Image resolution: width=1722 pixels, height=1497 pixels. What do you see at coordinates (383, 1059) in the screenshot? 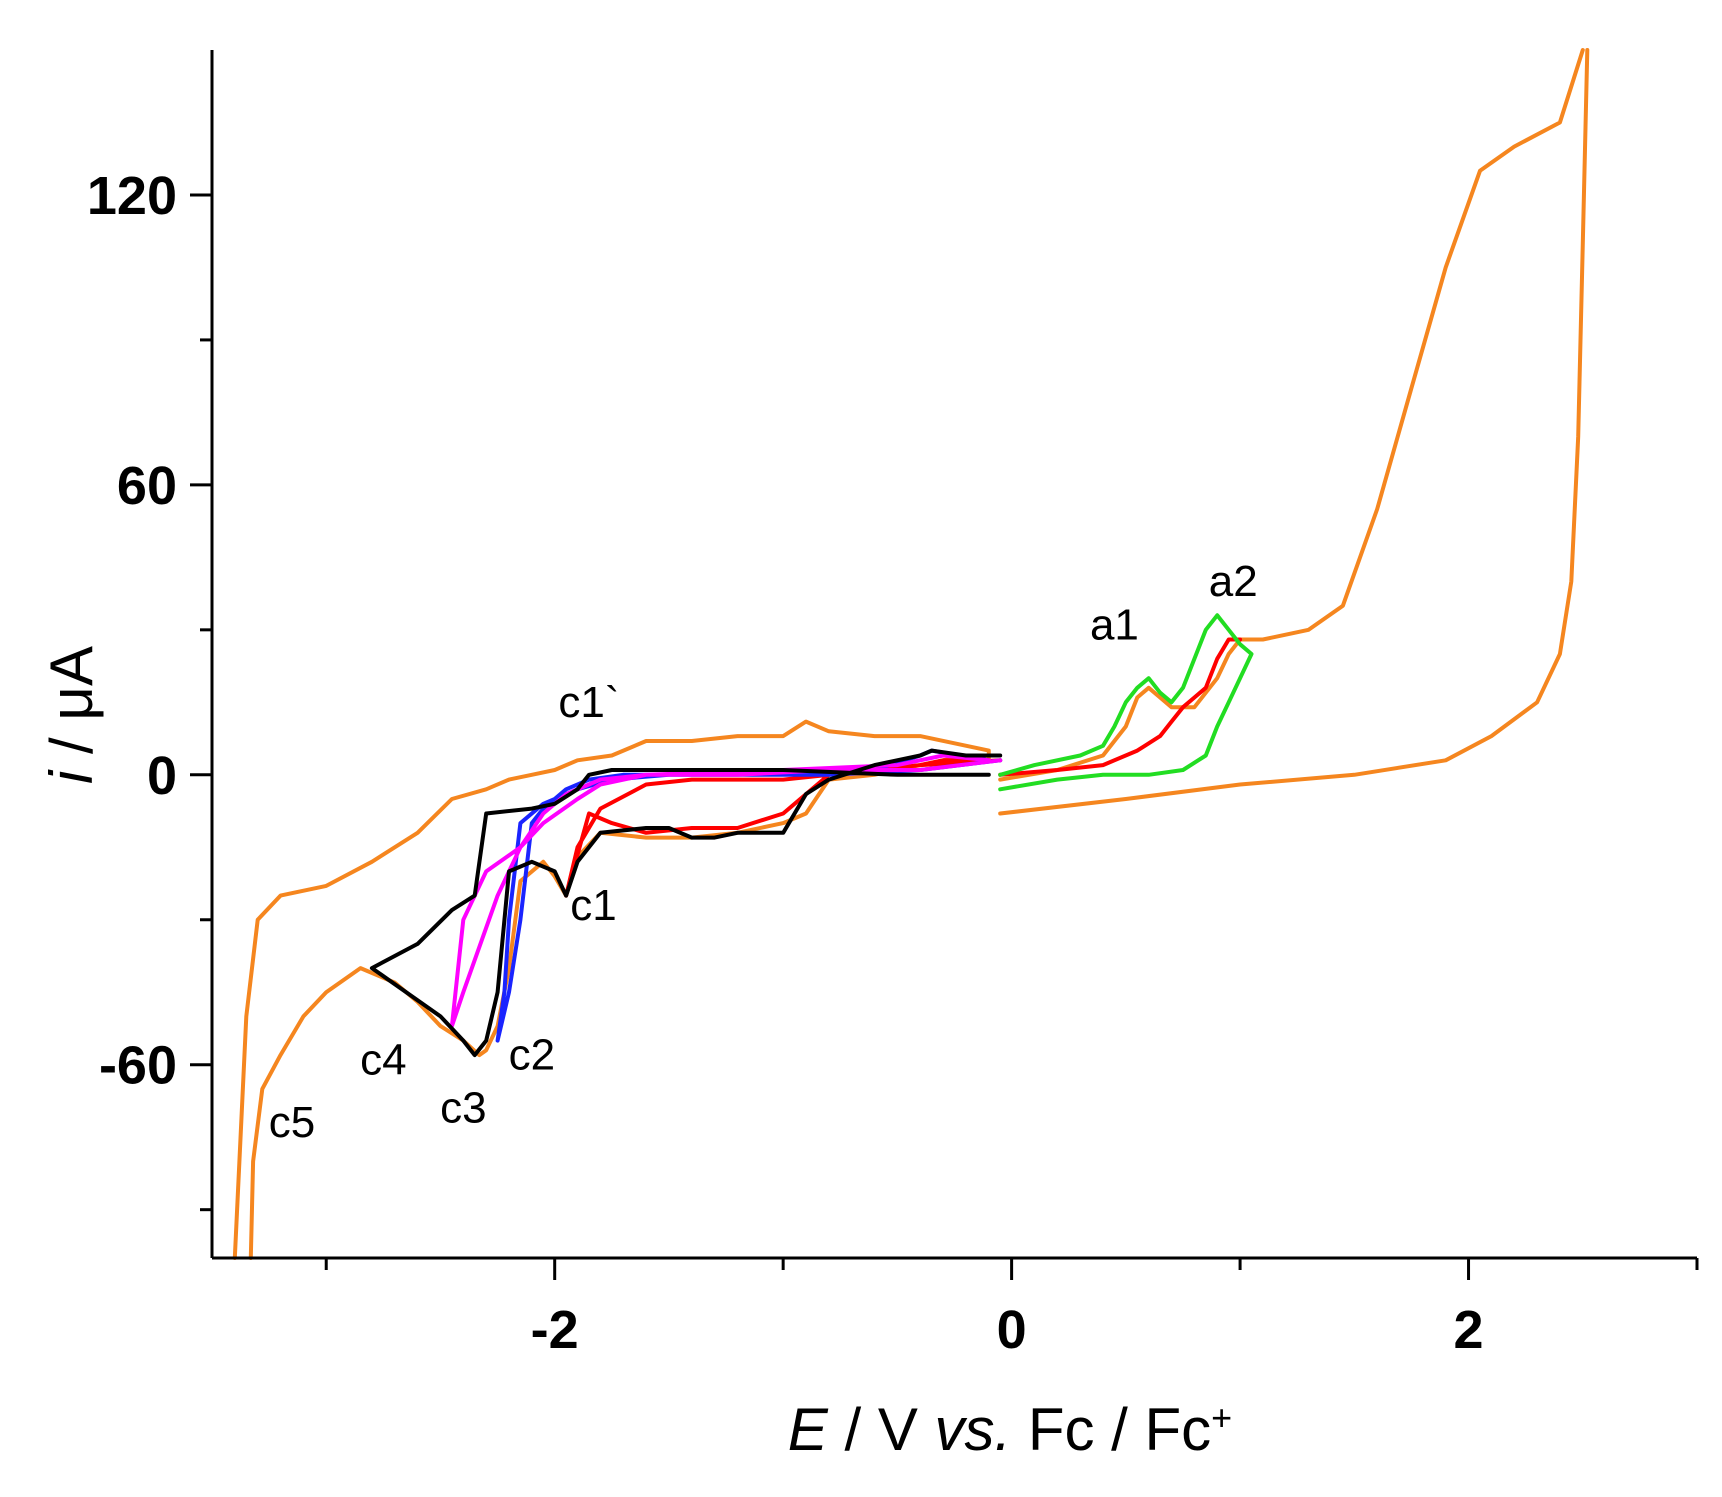
I see `peak-label-c4: c4` at bounding box center [383, 1059].